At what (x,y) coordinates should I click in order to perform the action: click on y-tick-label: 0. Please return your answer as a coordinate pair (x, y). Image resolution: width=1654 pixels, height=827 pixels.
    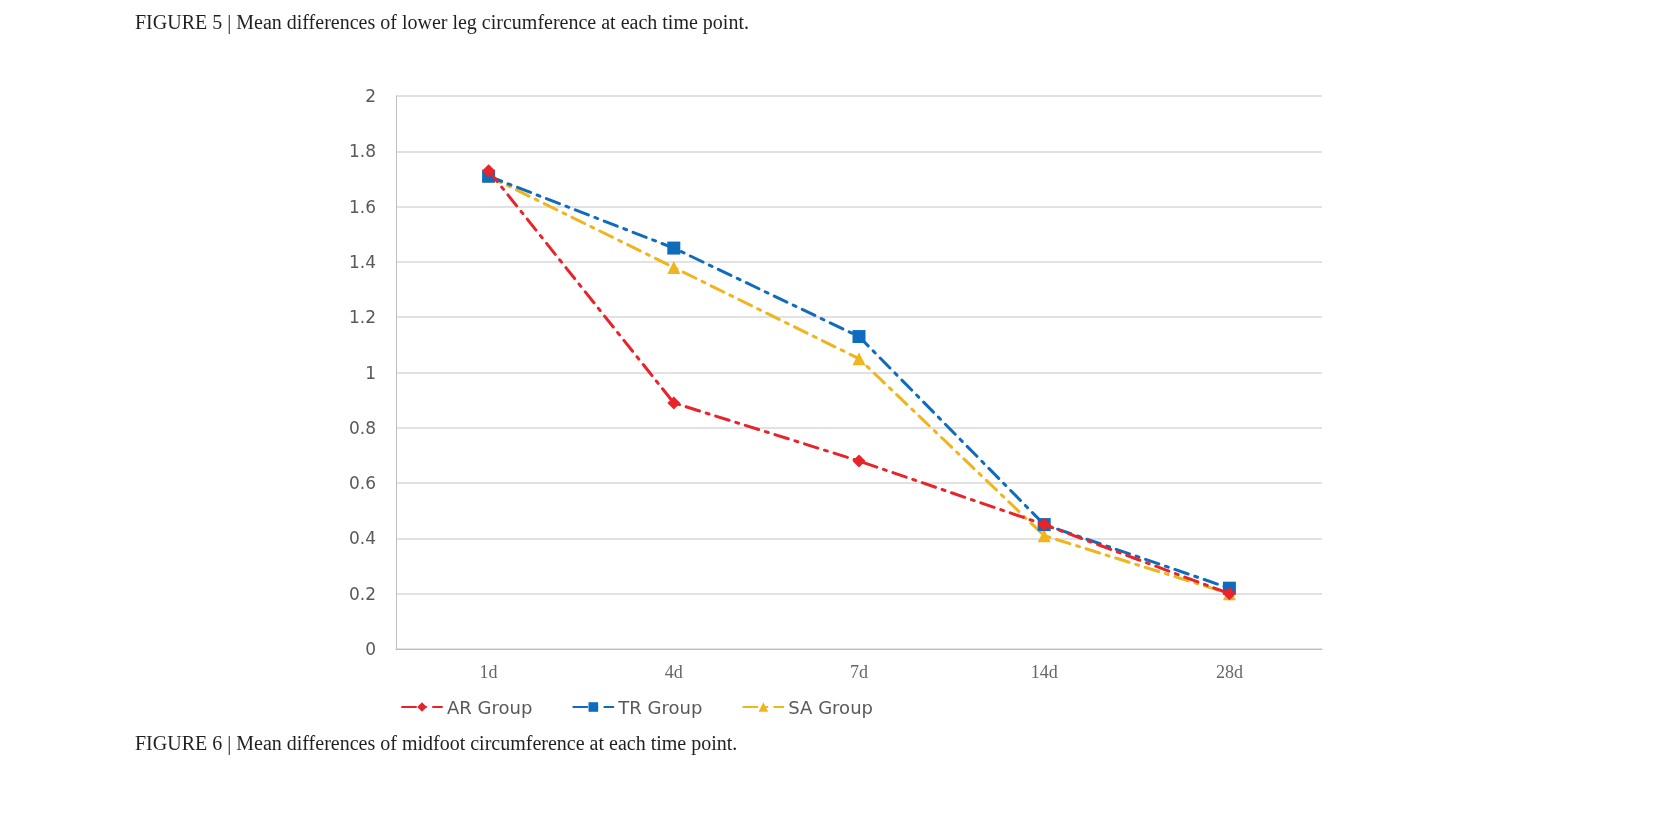
    Looking at the image, I should click on (370, 649).